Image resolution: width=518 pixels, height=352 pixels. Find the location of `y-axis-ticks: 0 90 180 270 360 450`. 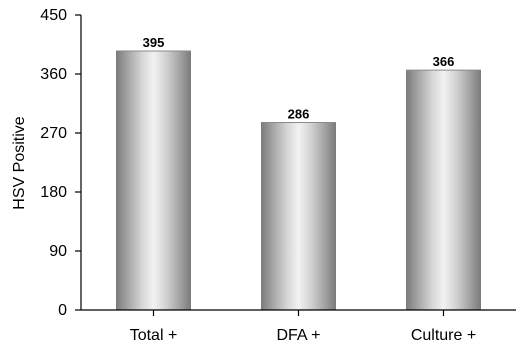

y-axis-ticks: 0 90 180 270 360 450 is located at coordinates (60, 163).